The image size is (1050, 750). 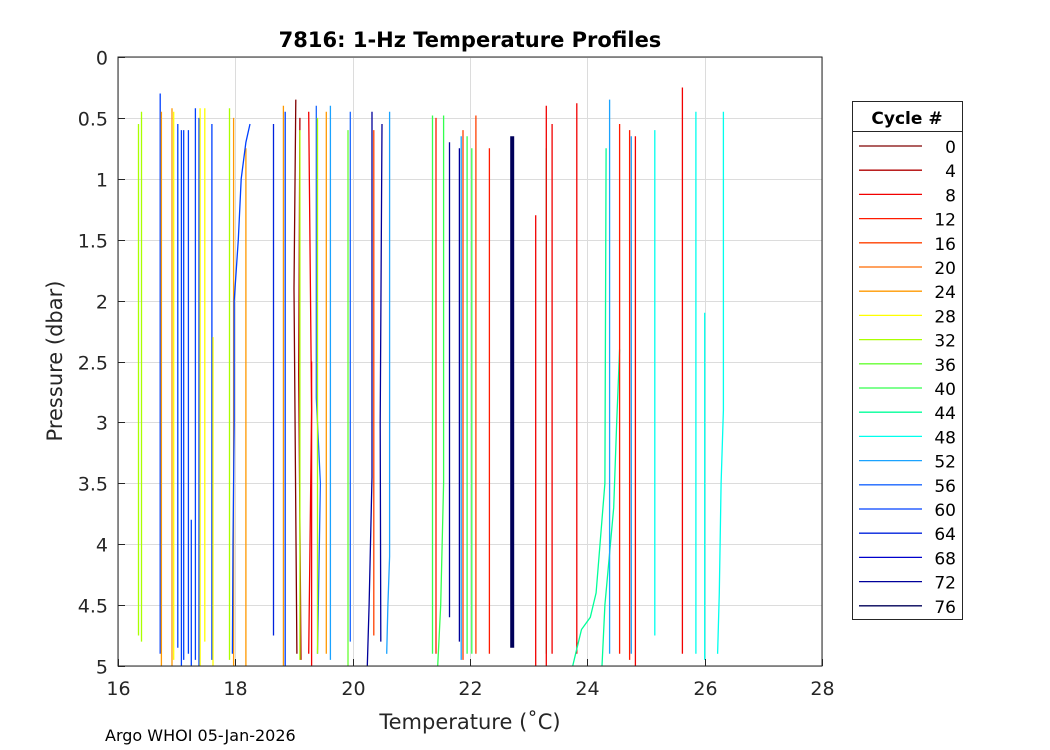 What do you see at coordinates (945, 245) in the screenshot?
I see `legend-label: 16` at bounding box center [945, 245].